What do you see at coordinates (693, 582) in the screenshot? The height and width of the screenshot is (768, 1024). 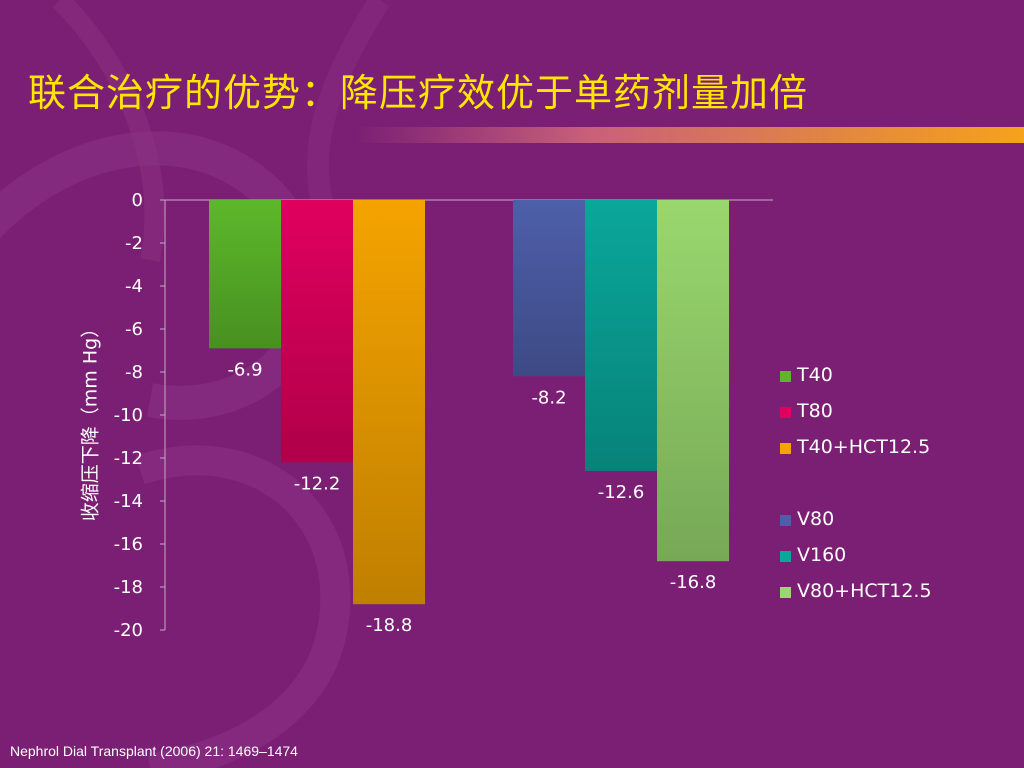 I see `data-label: -16.8` at bounding box center [693, 582].